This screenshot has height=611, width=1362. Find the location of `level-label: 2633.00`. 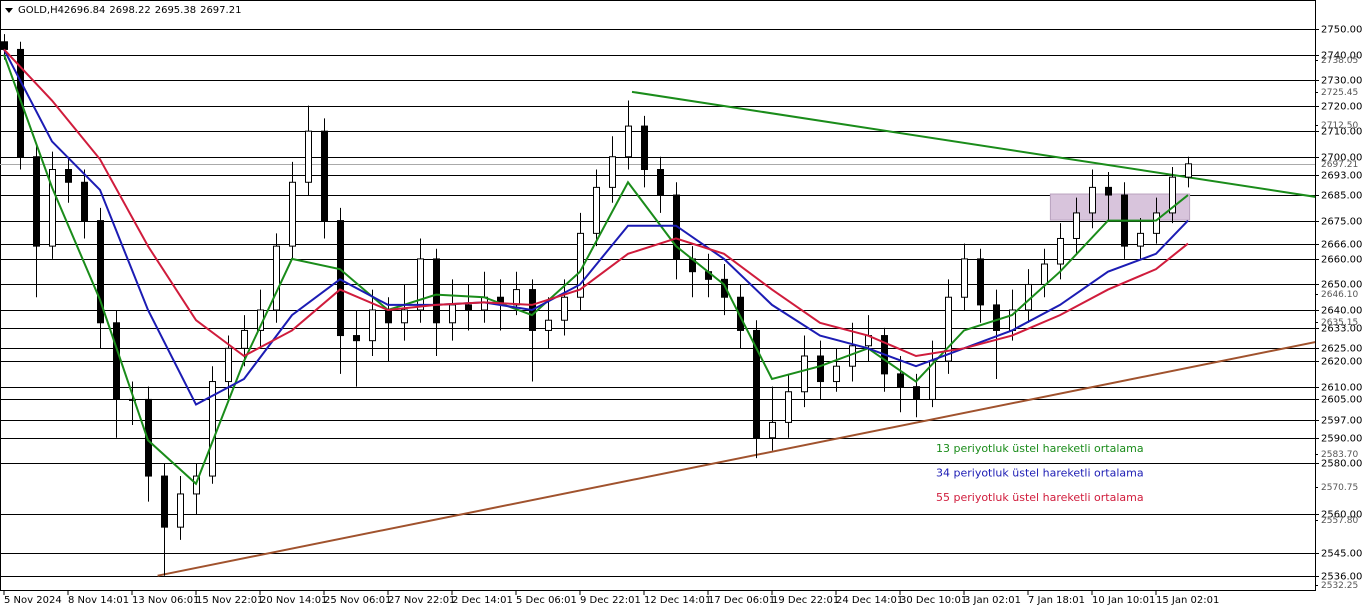

level-label: 2633.00 is located at coordinates (1341, 329).